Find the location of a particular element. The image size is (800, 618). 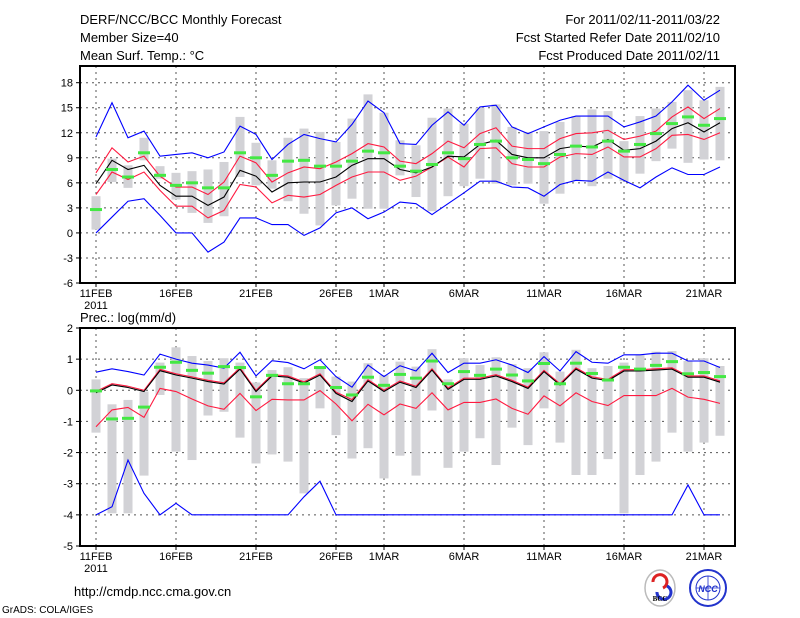

y-tick-label: -5 is located at coordinates (68, 547).